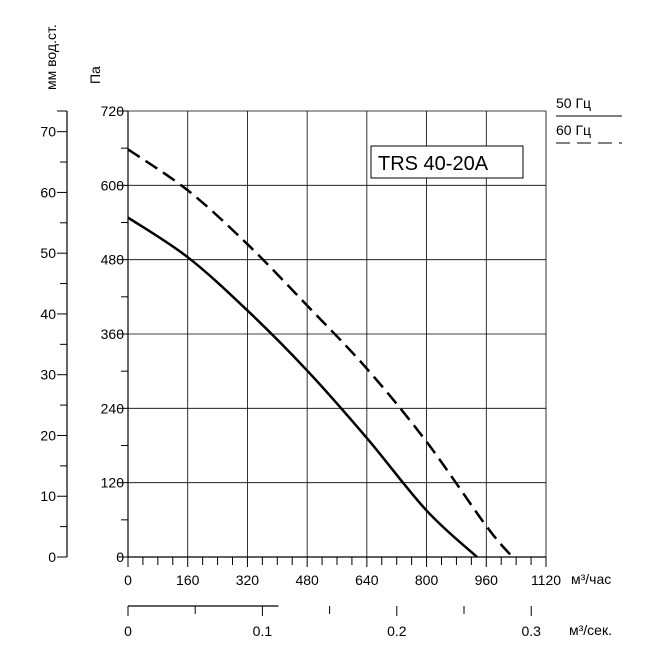 Image resolution: width=649 pixels, height=652 pixels. What do you see at coordinates (248, 580) in the screenshot?
I see `x-tick-label: 320` at bounding box center [248, 580].